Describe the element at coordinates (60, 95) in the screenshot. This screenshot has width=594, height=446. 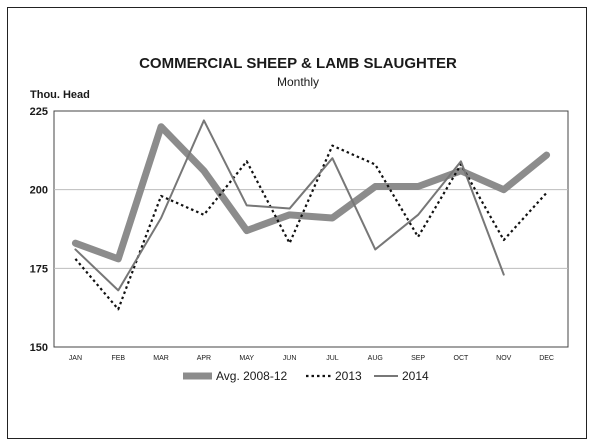
I see `y-axis-label: Thou. Head` at that location.